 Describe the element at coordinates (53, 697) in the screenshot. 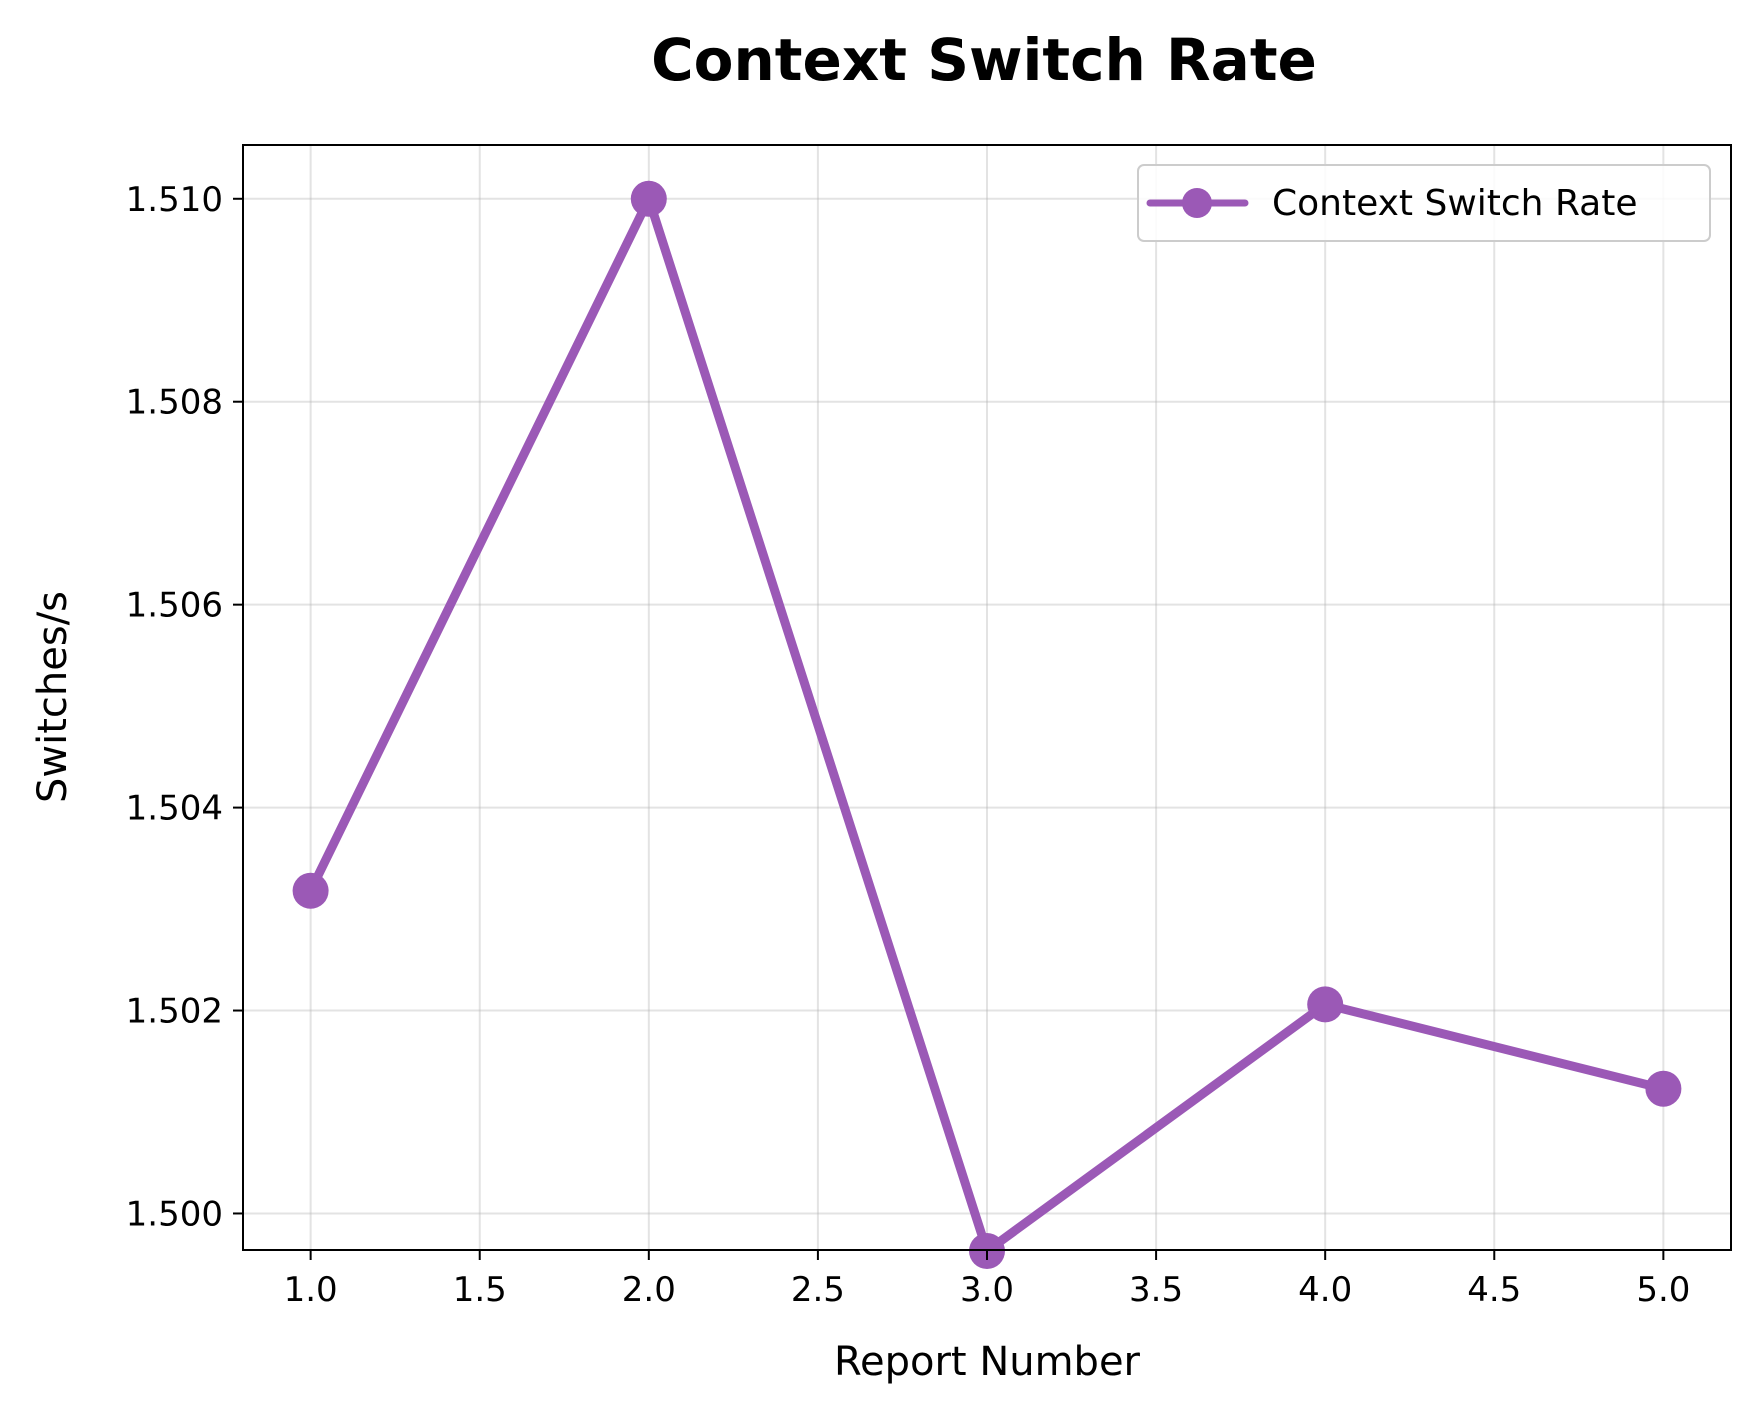

I see `y-axis-label: Switches/s` at that location.